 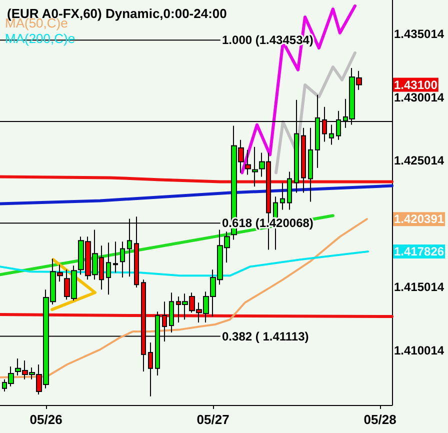 I want to click on y-tick-label: 1.425014, so click(x=419, y=161).